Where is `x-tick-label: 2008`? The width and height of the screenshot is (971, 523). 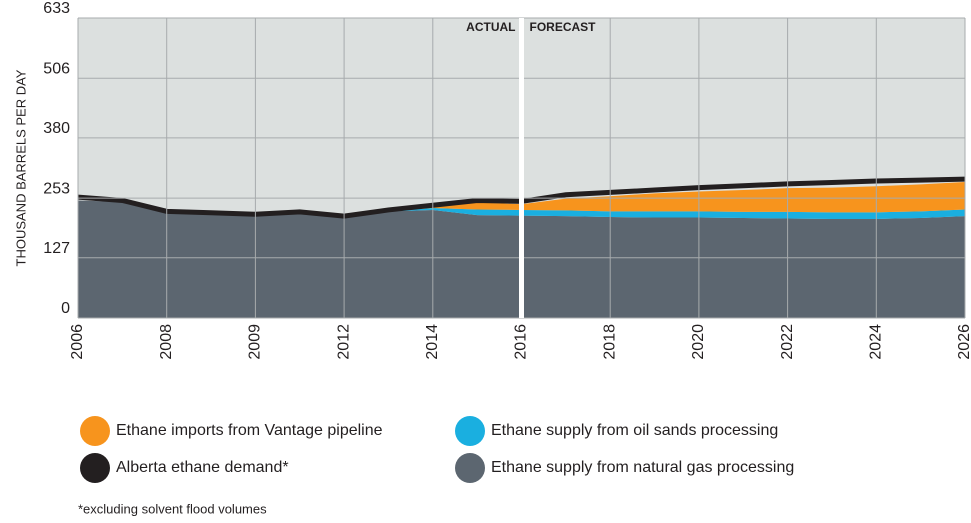 x-tick-label: 2008 is located at coordinates (166, 342).